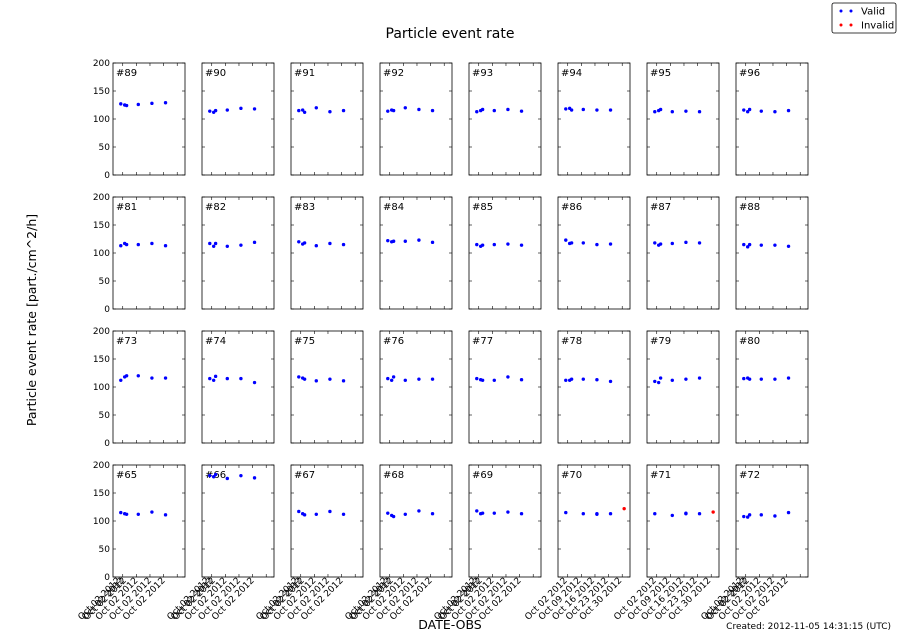  What do you see at coordinates (505, 119) in the screenshot?
I see `subplot-panel: #93` at bounding box center [505, 119].